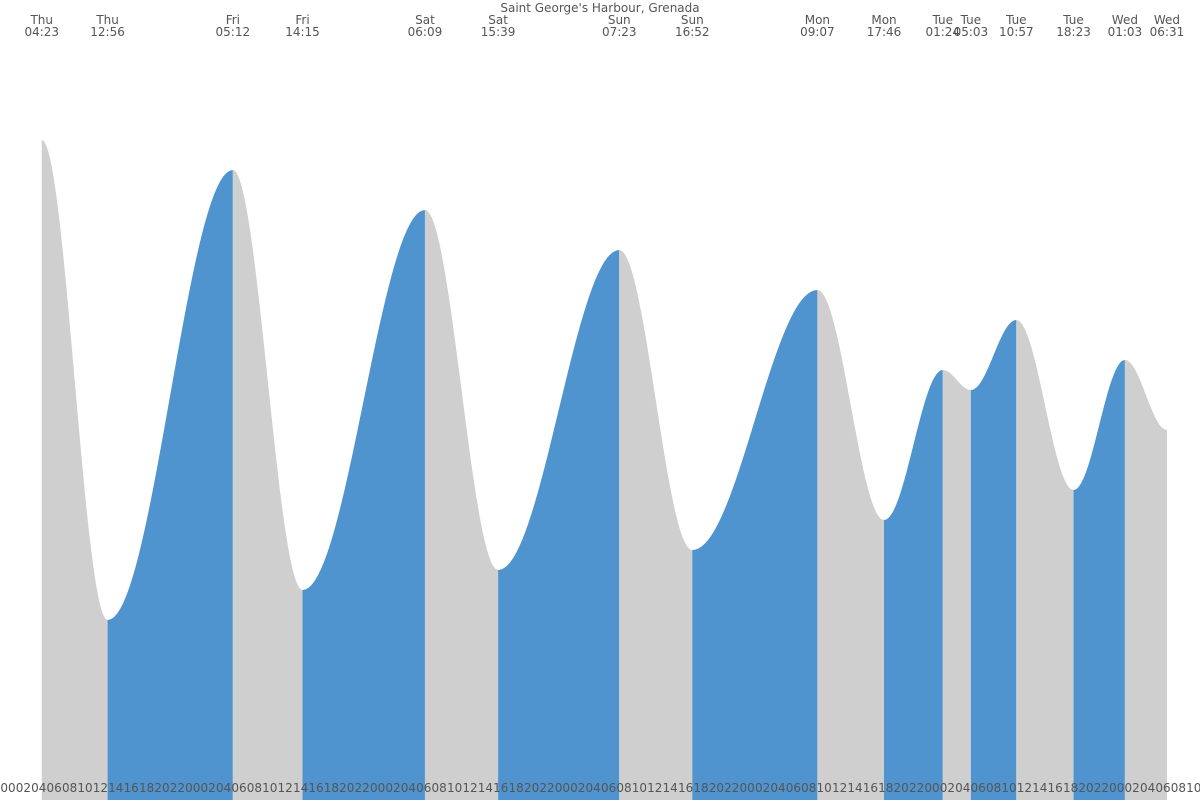  Describe the element at coordinates (692, 32) in the screenshot. I see `event-time: 16:52` at that location.